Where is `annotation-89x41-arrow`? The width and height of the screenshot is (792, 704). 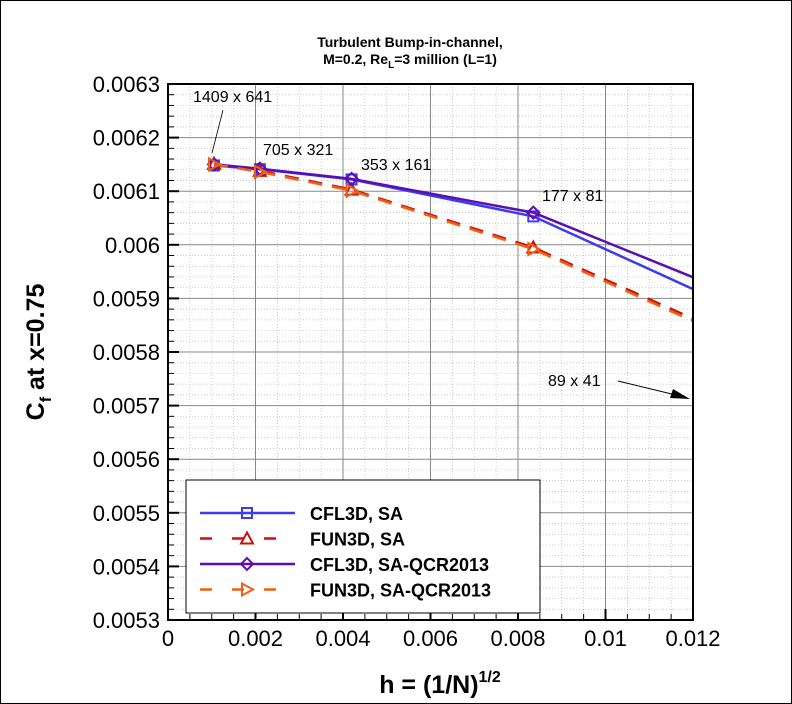
annotation-89x41-arrow is located at coordinates (649, 388).